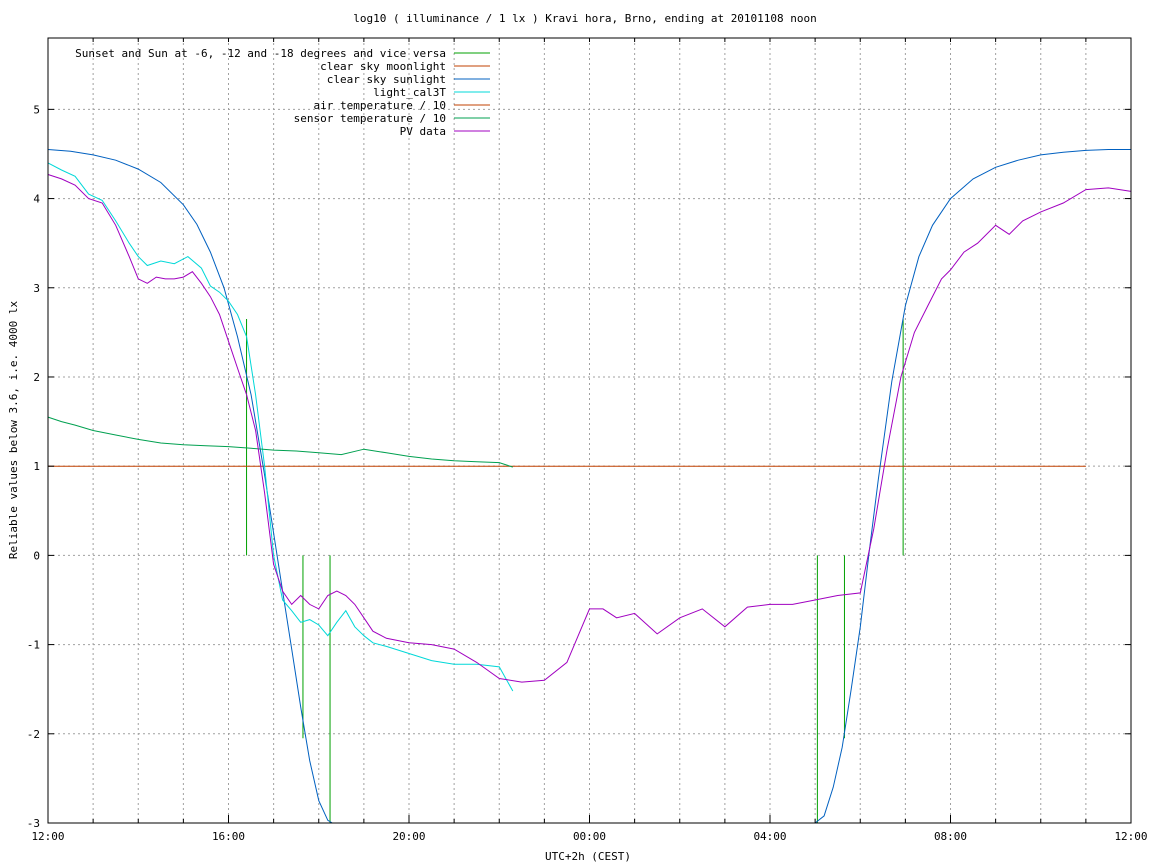  What do you see at coordinates (370, 118) in the screenshot?
I see `legend-entry-label: sensor temperature / 10` at bounding box center [370, 118].